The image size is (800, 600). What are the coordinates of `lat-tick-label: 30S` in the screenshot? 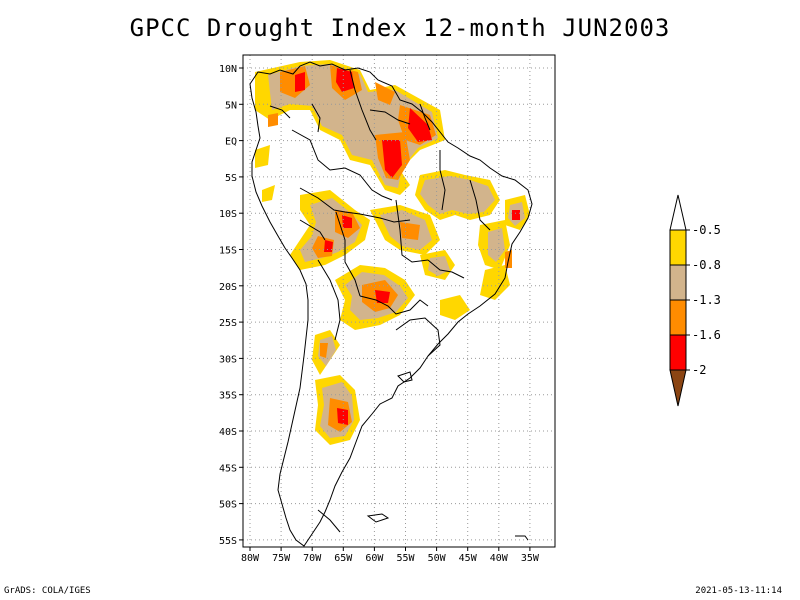 It's located at (228, 359).